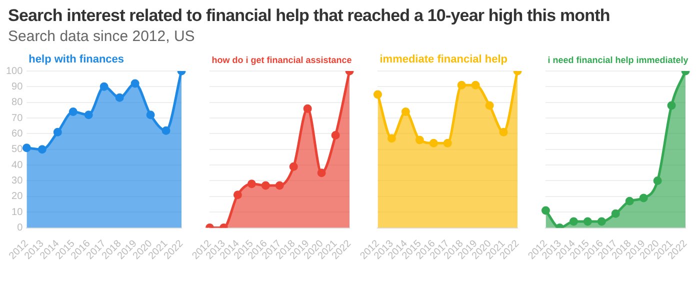  Describe the element at coordinates (18, 165) in the screenshot. I see `y-tick-label: 40` at that location.